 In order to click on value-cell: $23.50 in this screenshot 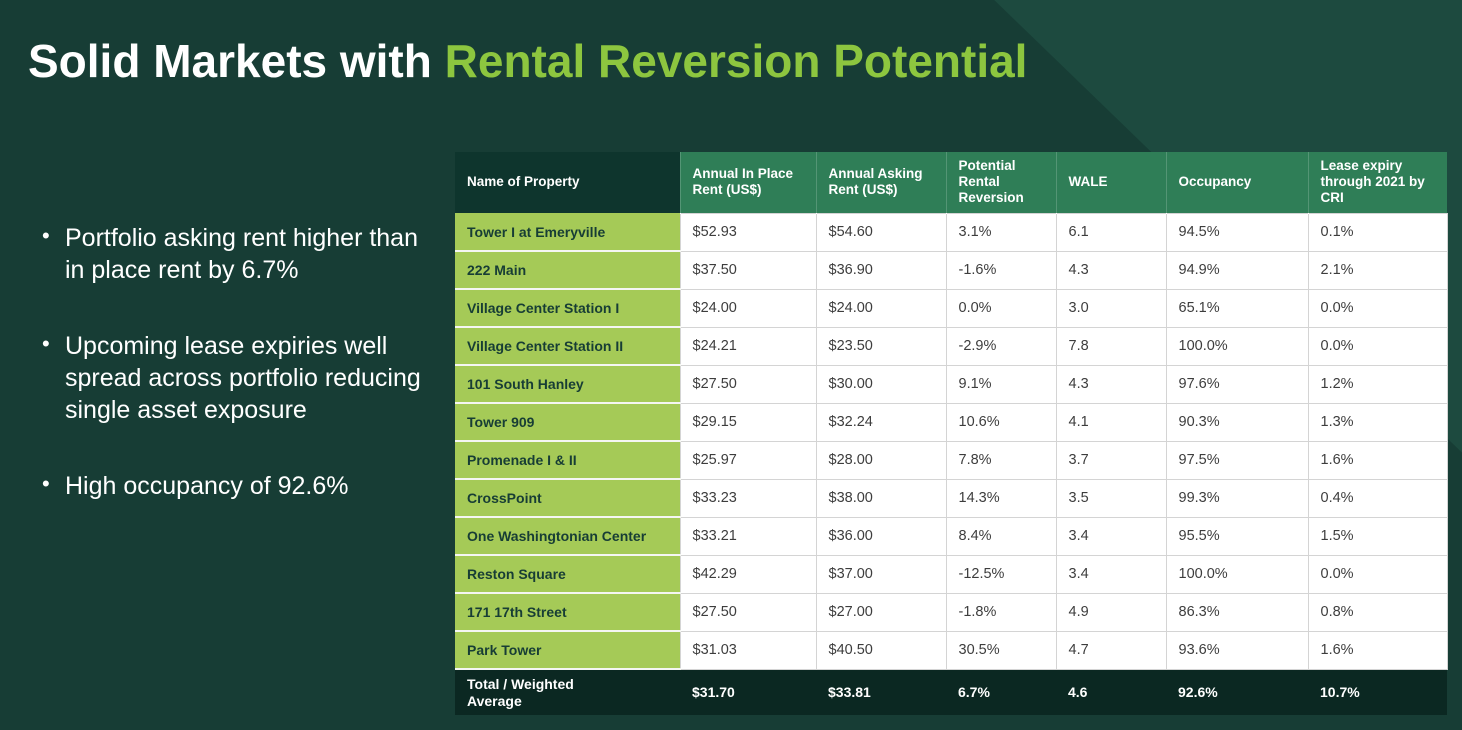, I will do `click(881, 346)`.